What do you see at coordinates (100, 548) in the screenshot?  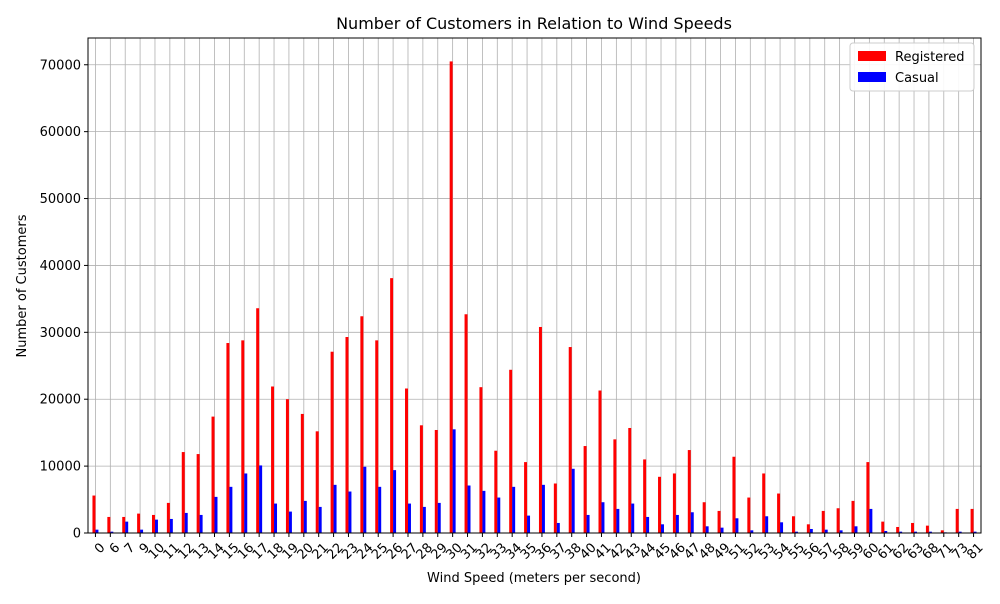 I see `x-tick-label: 0` at bounding box center [100, 548].